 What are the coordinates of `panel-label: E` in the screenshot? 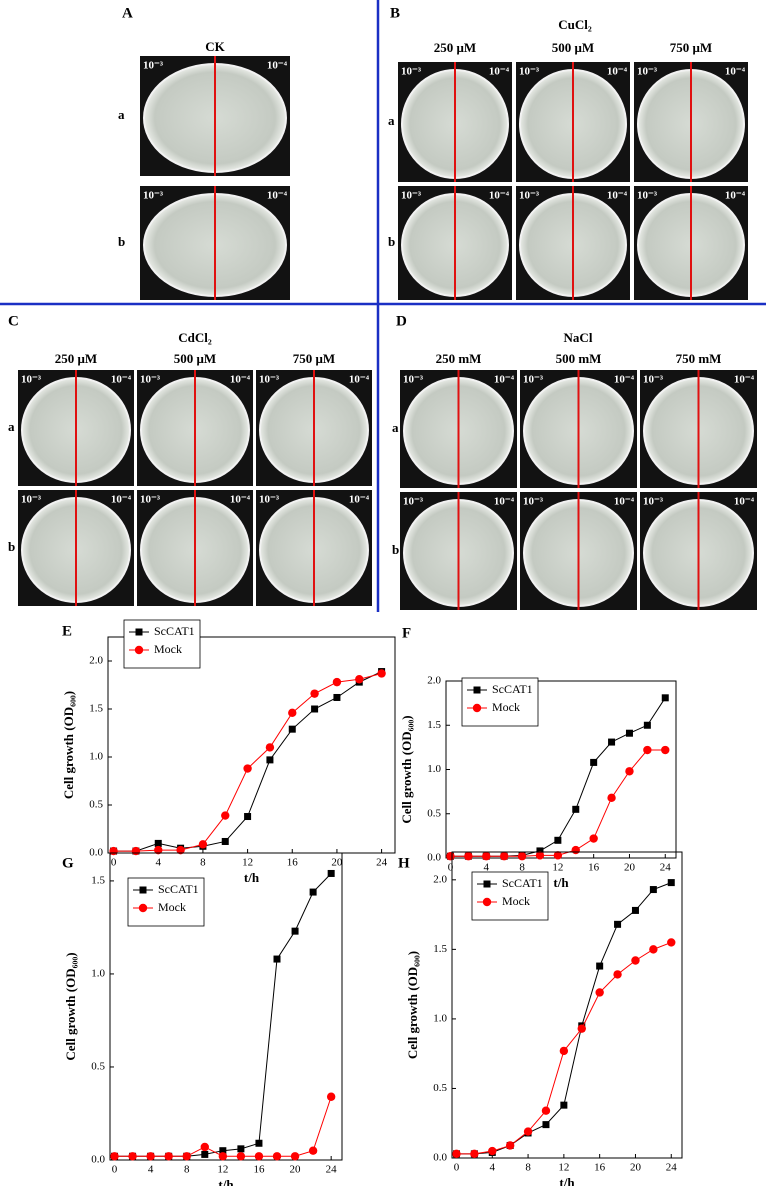 It's located at (67, 631).